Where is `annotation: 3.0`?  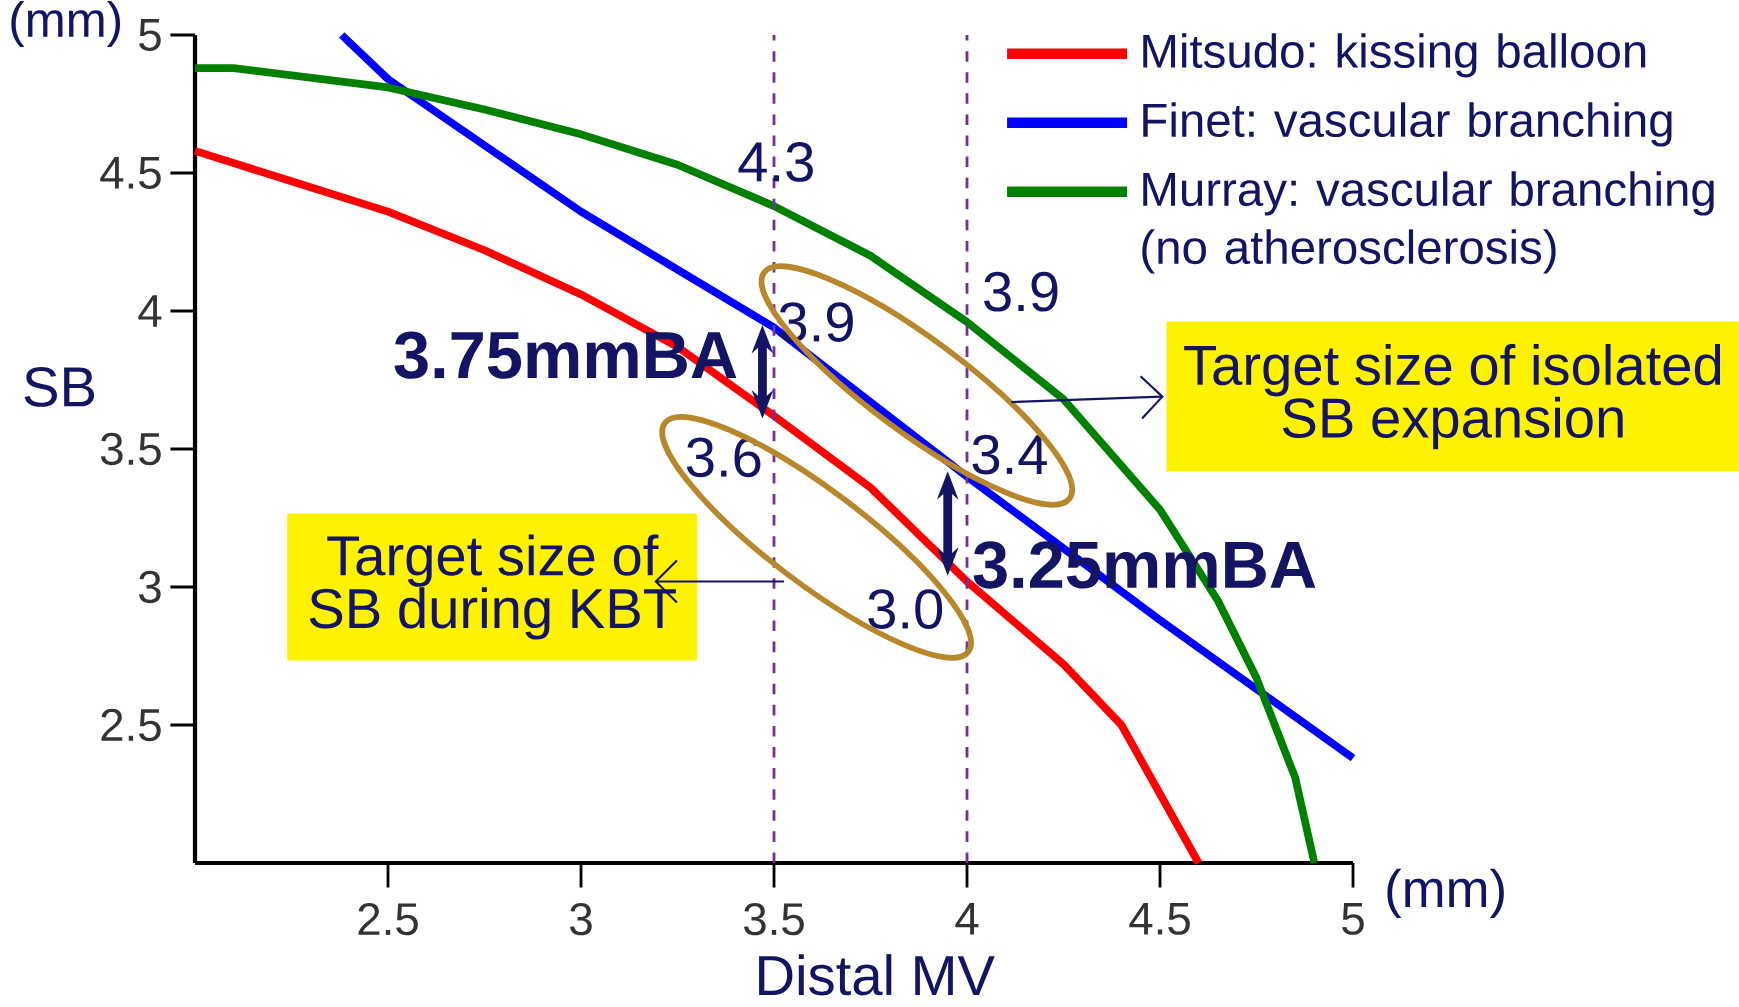
annotation: 3.0 is located at coordinates (905, 609).